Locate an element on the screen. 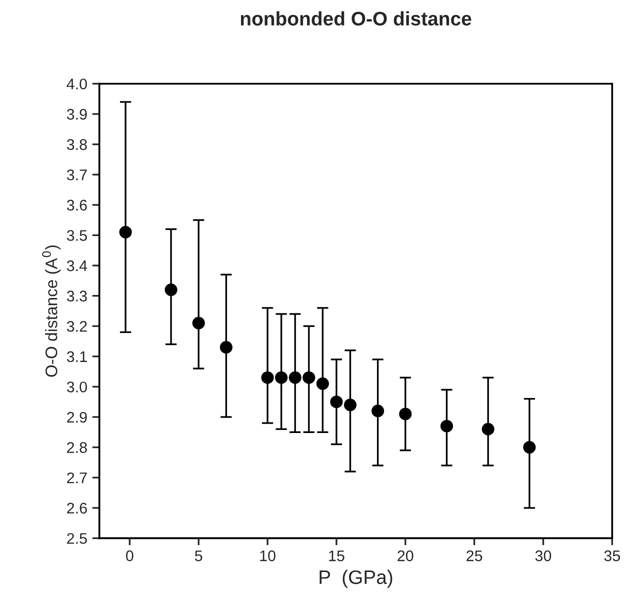  y-tick-label: 3.7 is located at coordinates (76, 174).